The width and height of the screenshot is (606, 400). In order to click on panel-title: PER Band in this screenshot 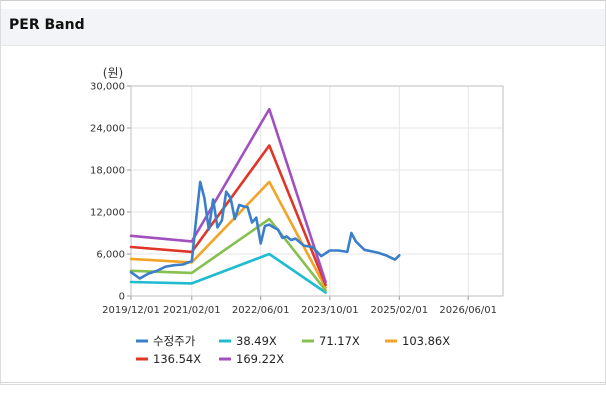, I will do `click(47, 25)`.